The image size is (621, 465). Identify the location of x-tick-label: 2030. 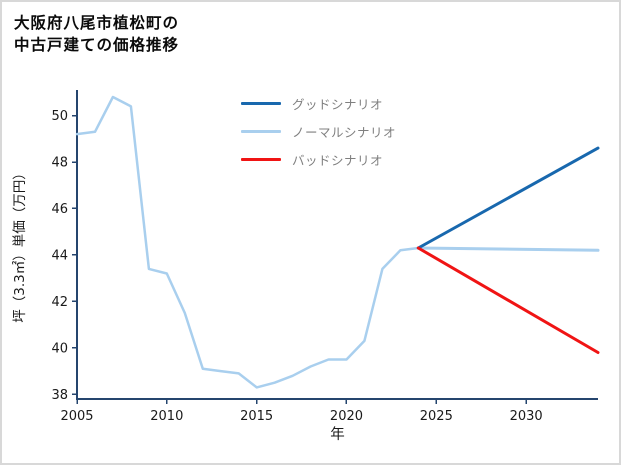
(526, 416).